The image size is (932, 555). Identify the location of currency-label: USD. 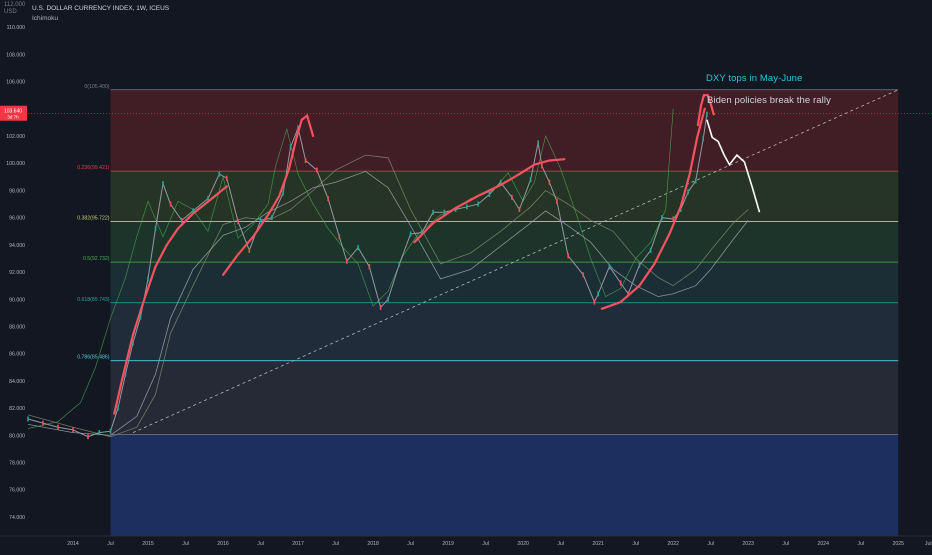
(10, 12).